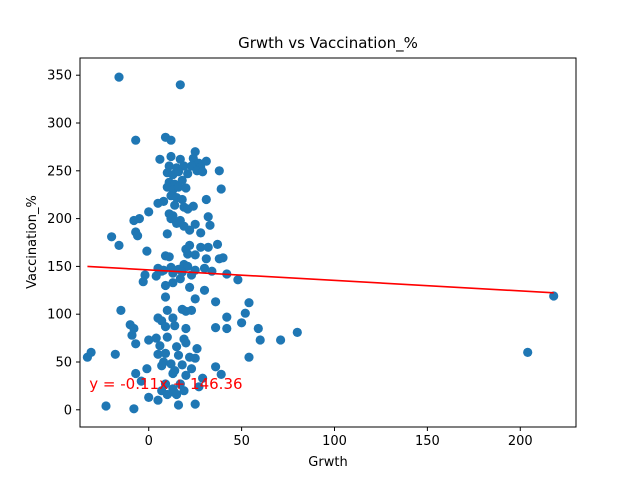 This screenshot has height=480, width=640. I want to click on chart-title: Grwth vs Vaccination_%, so click(328, 43).